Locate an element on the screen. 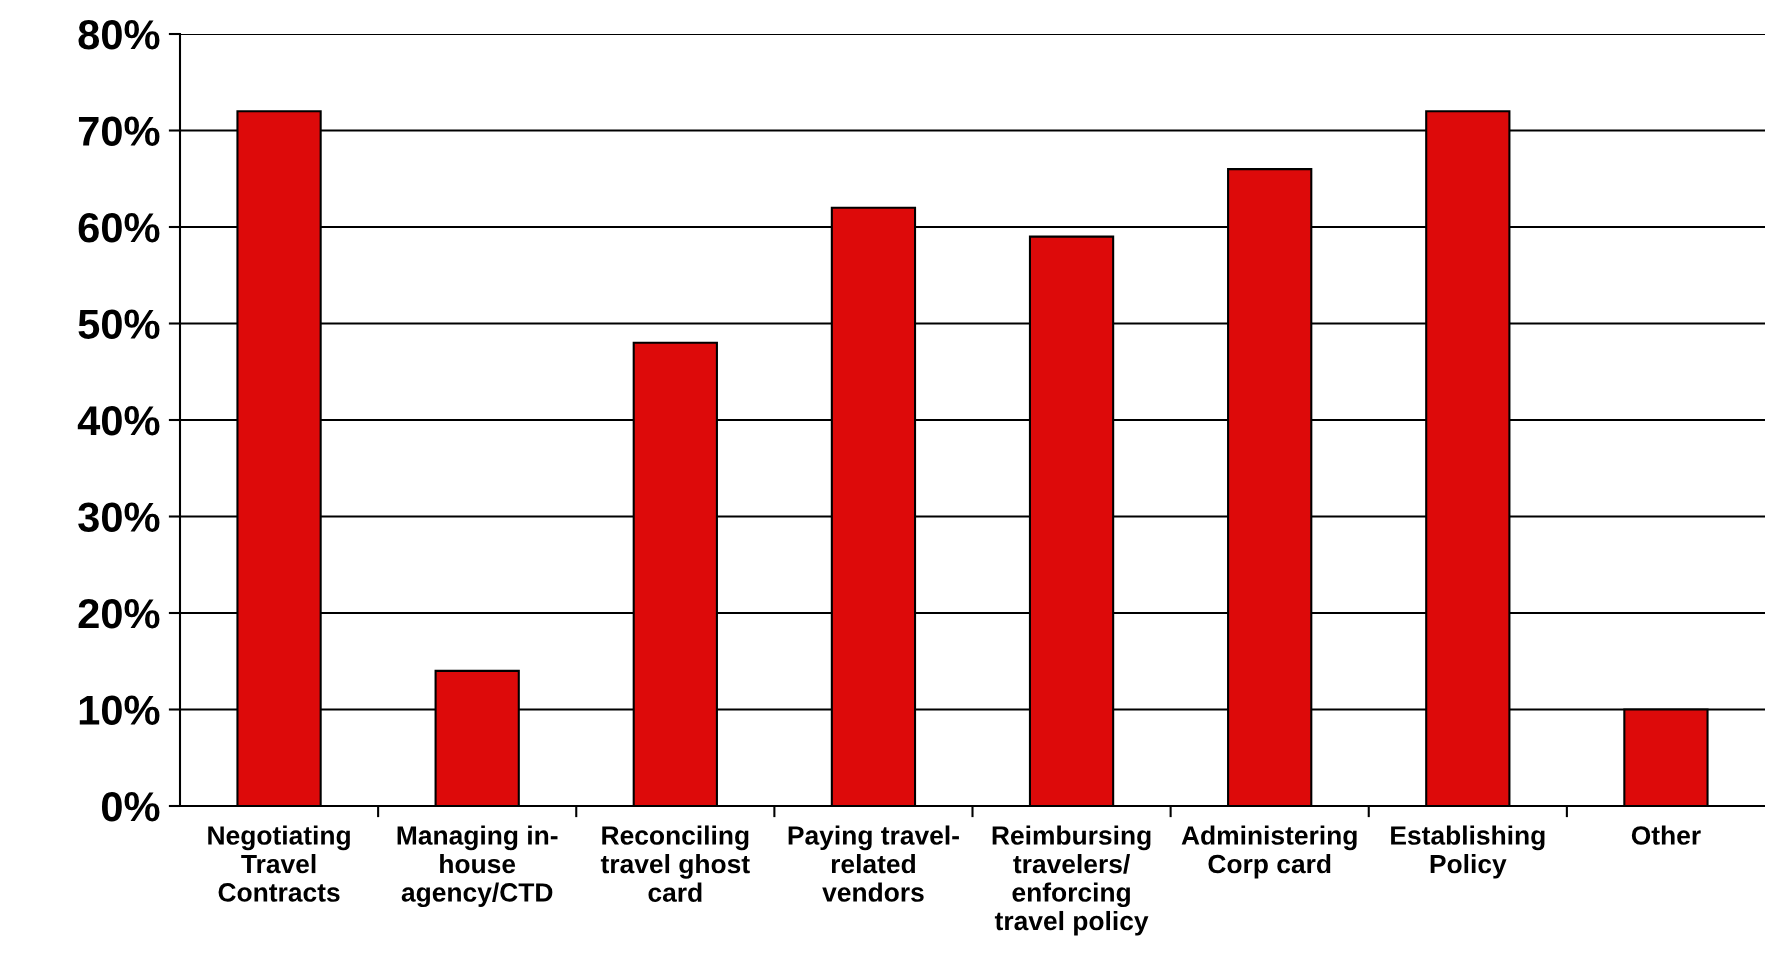 The height and width of the screenshot is (980, 1765). x-tick-label: Reconciling travel ghost card is located at coordinates (675, 863).